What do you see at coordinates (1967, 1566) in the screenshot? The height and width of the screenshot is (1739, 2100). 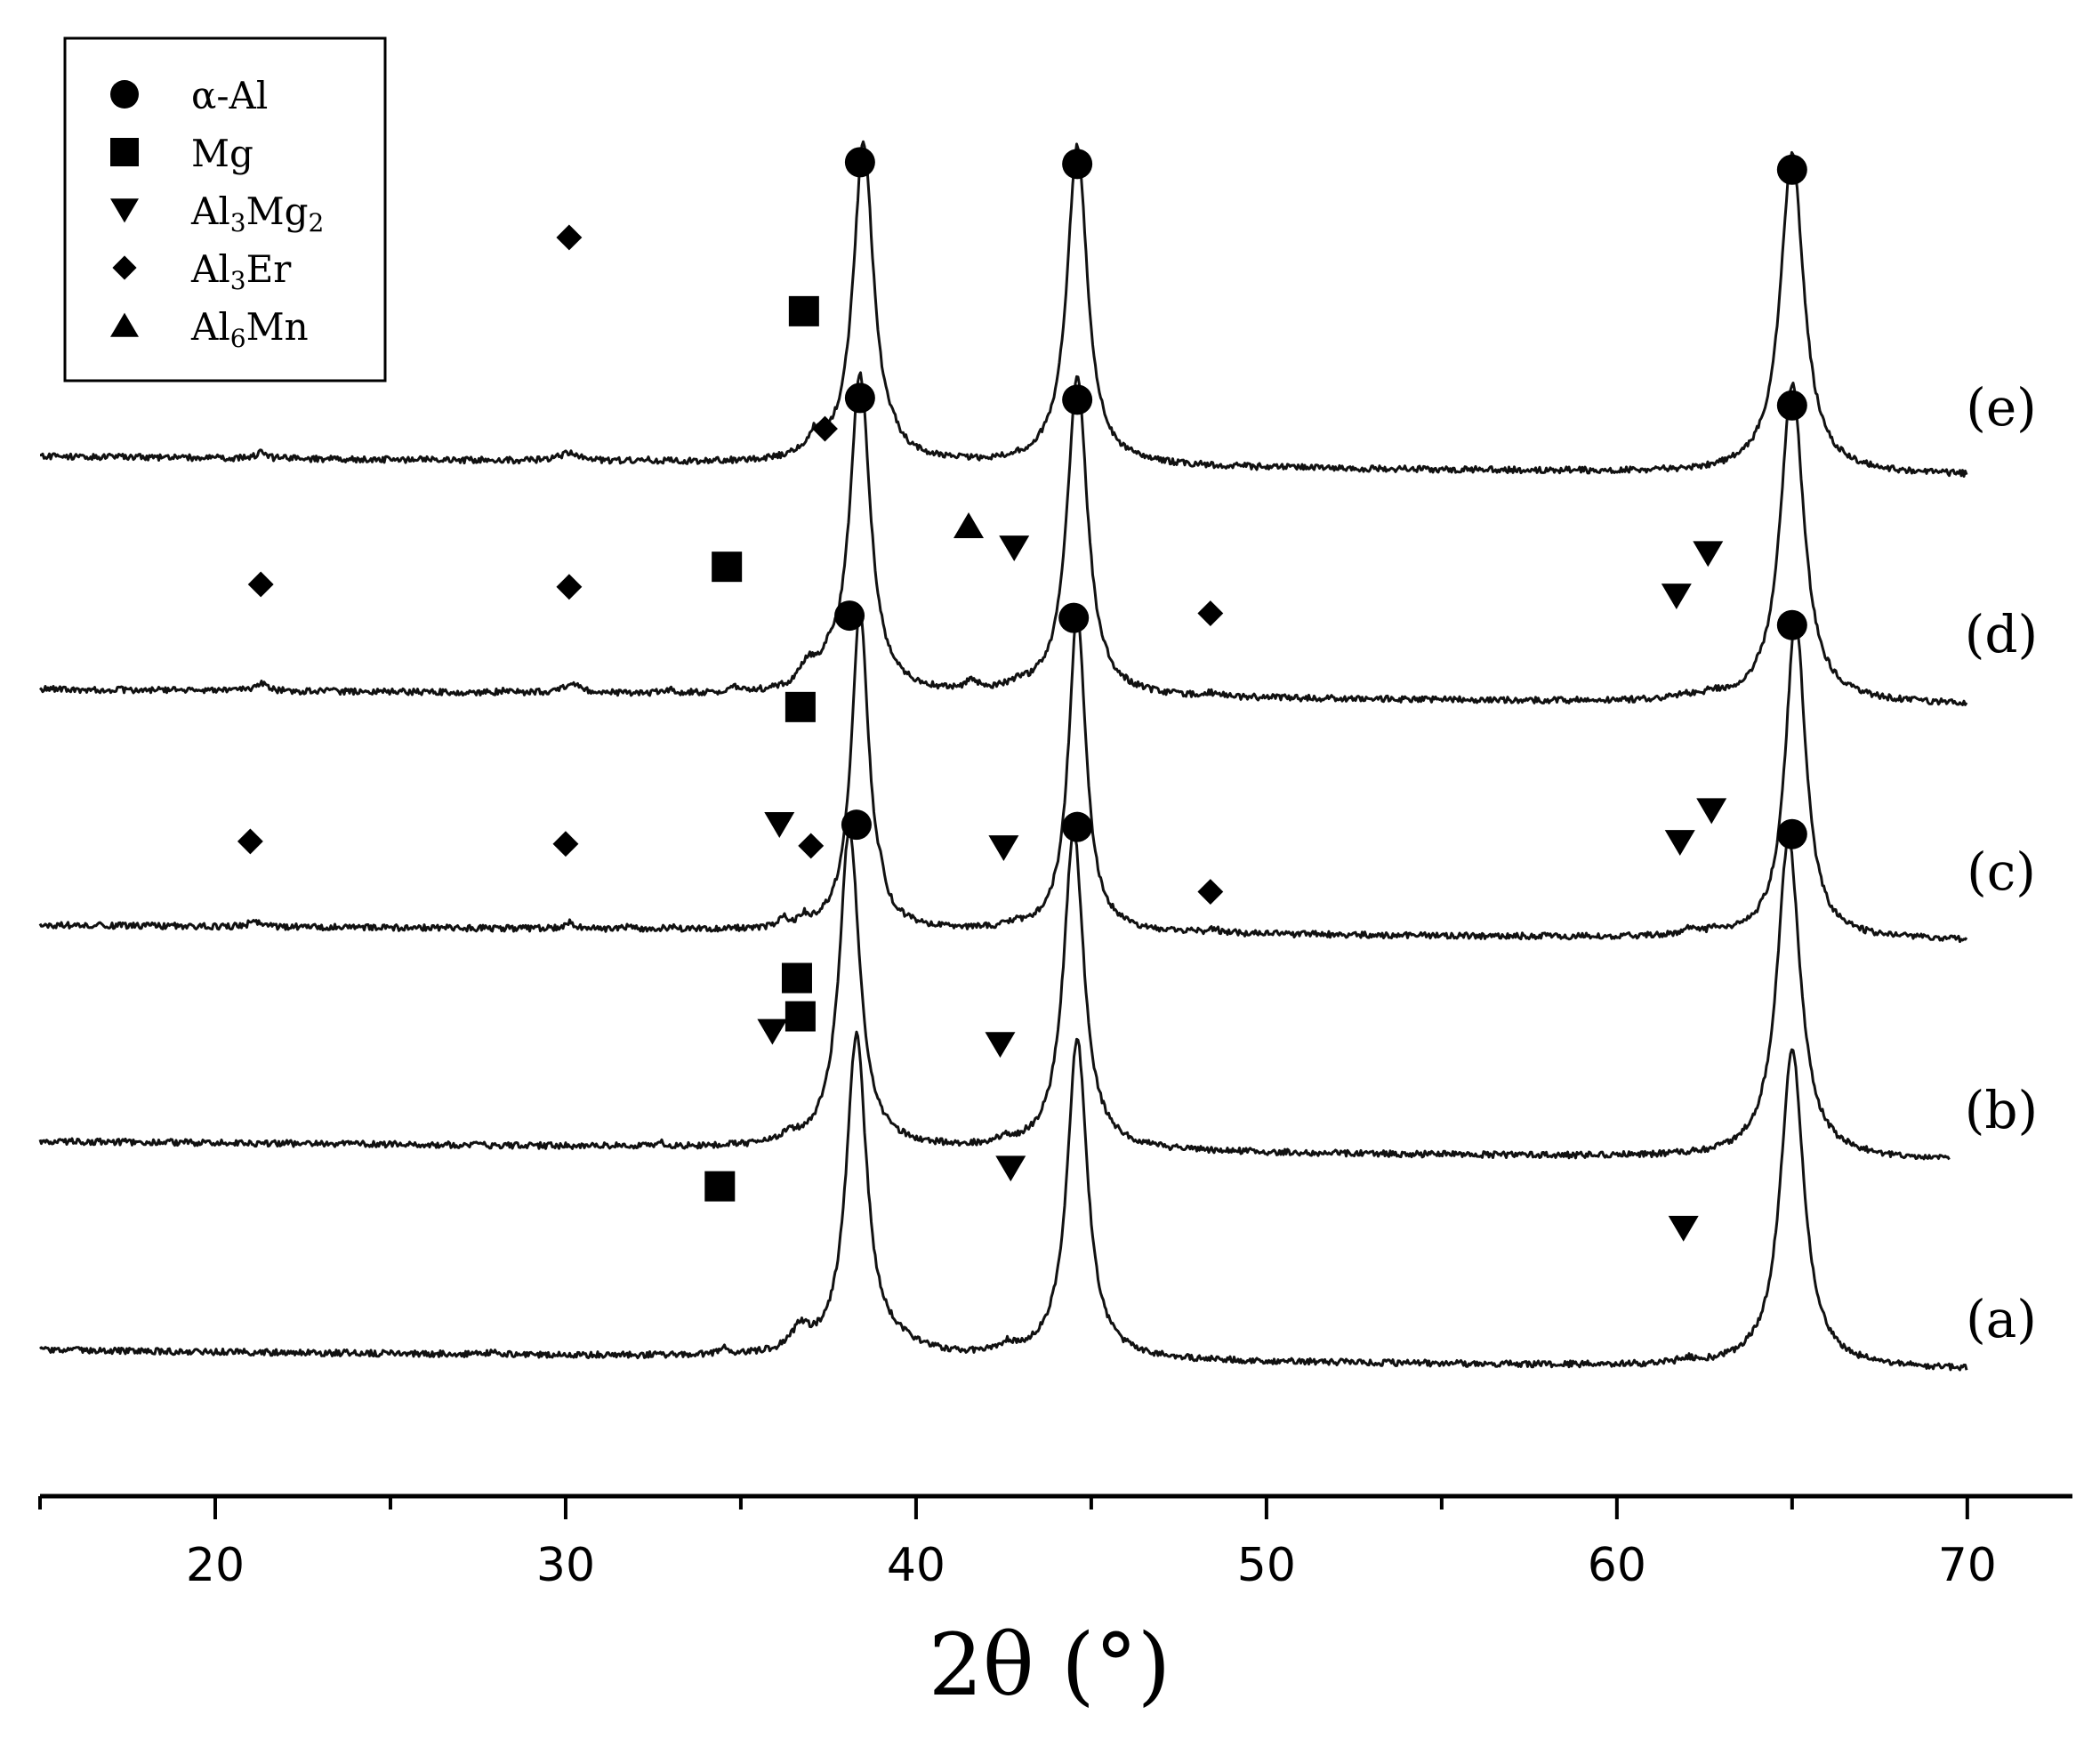 I see `x-tick-label: 70` at bounding box center [1967, 1566].